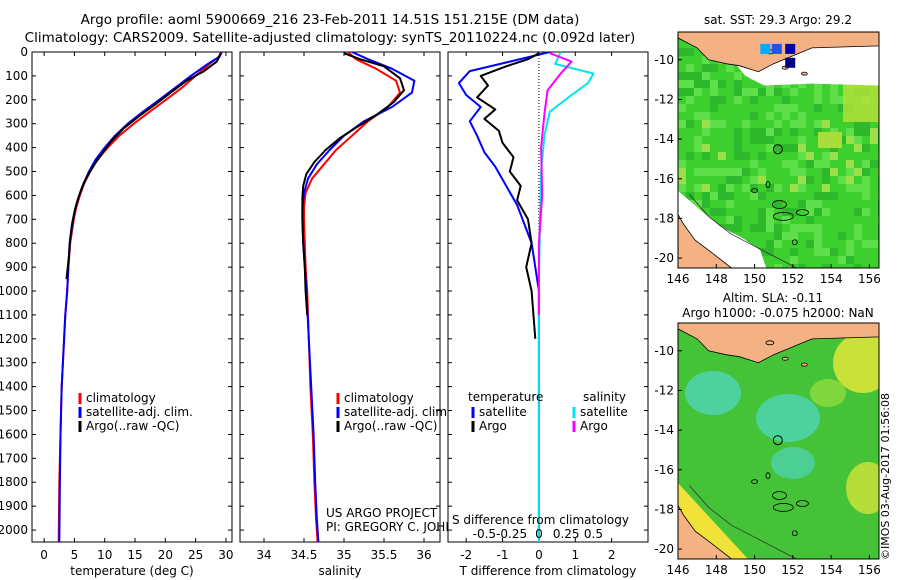  I want to click on x-tick-label: 2, so click(612, 555).